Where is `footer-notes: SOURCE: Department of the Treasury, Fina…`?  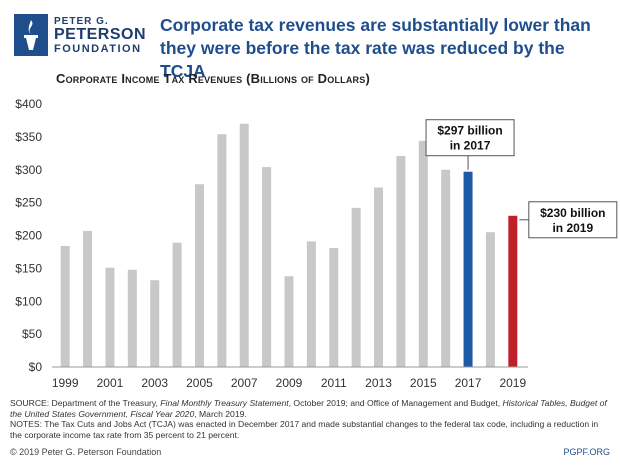
footer-notes: SOURCE: Department of the Treasury, Fina… is located at coordinates (310, 419).